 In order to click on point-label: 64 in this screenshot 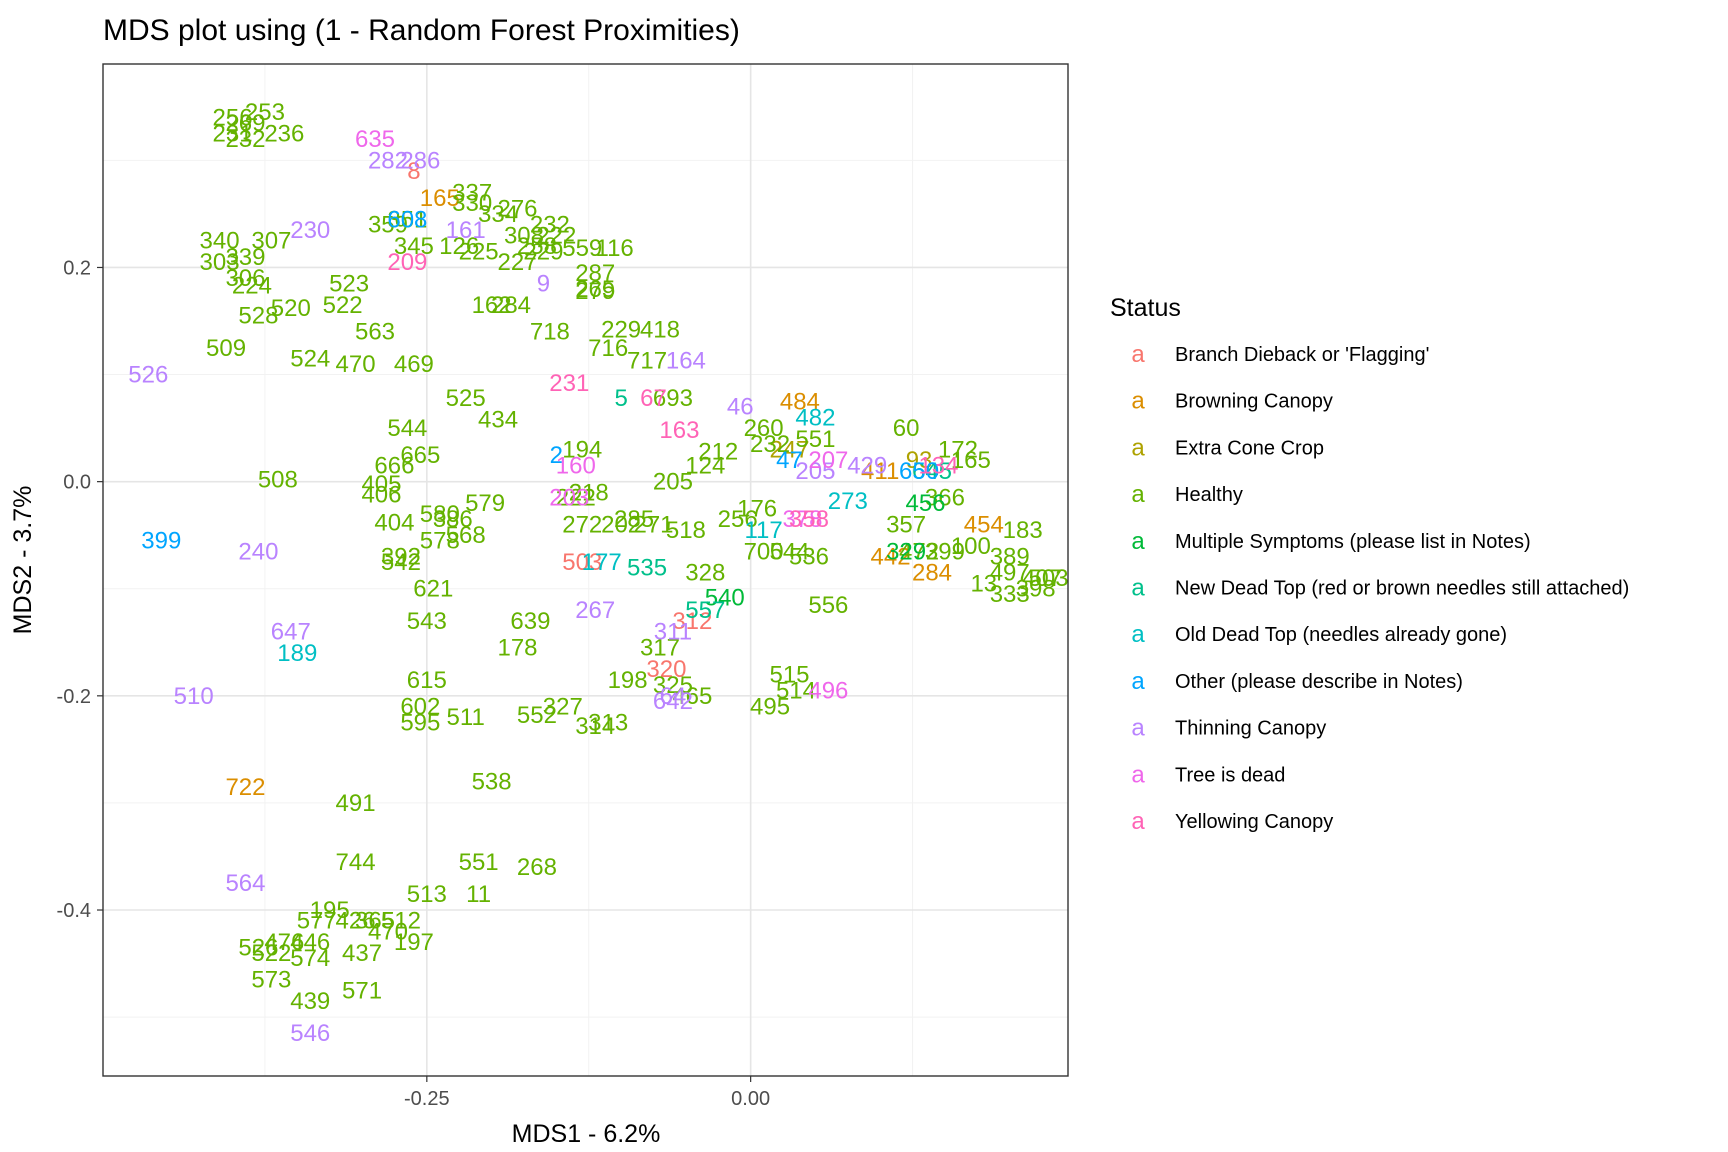, I will do `click(673, 696)`.